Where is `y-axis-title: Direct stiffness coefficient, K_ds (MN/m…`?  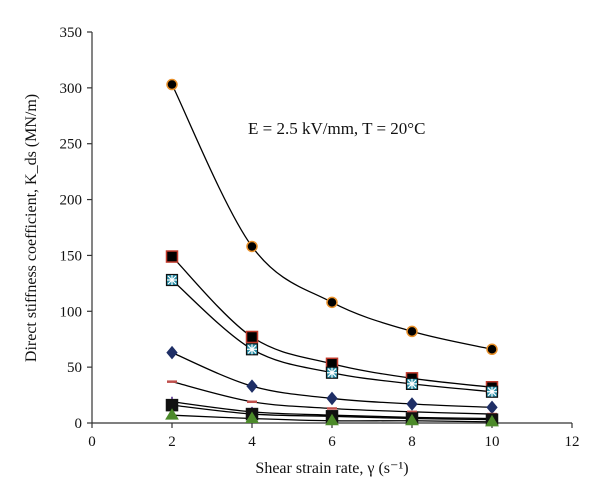 y-axis-title: Direct stiffness coefficient, K_ds (MN/m… is located at coordinates (31, 228).